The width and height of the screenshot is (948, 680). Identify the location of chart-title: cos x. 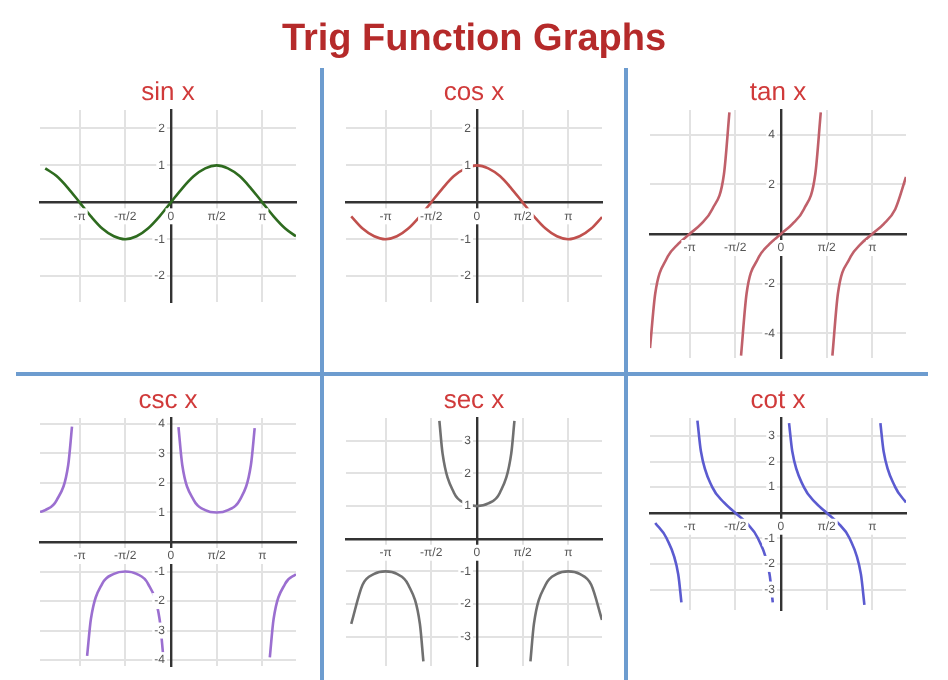
(474, 91).